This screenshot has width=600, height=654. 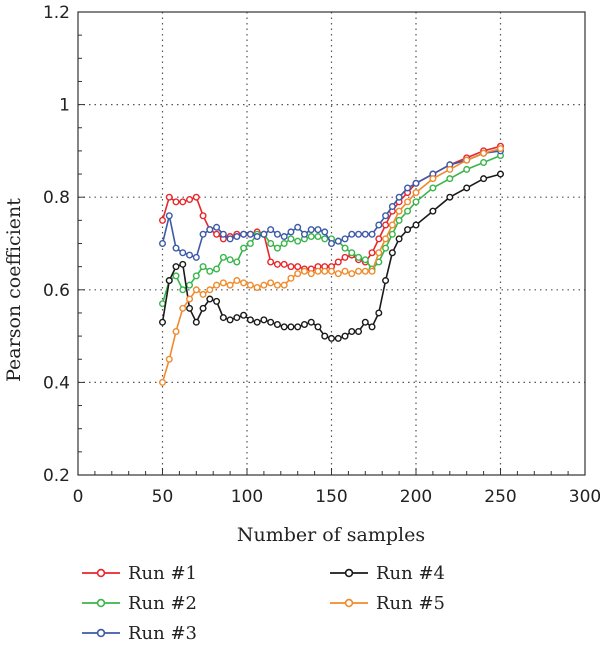 What do you see at coordinates (162, 603) in the screenshot?
I see `legend-label: Run #2` at bounding box center [162, 603].